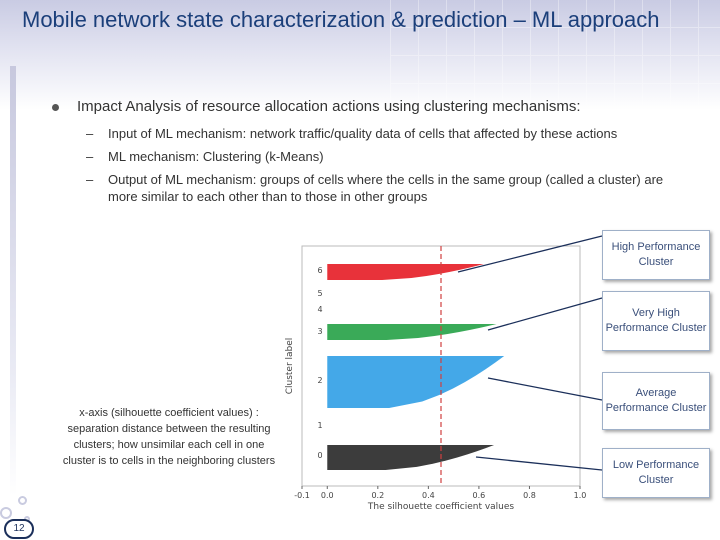 This screenshot has height=540, width=720. What do you see at coordinates (319, 309) in the screenshot?
I see `cluster-tick-label: 4` at bounding box center [319, 309].